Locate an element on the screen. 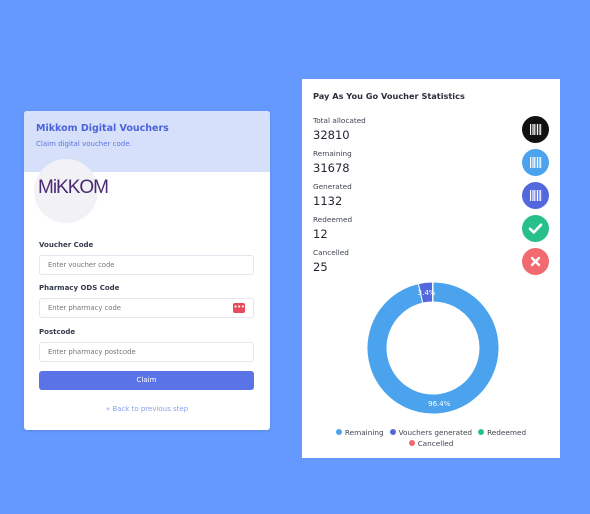 The image size is (590, 514). voucher-donut-chart: 96.4% 3.4% is located at coordinates (433, 348).